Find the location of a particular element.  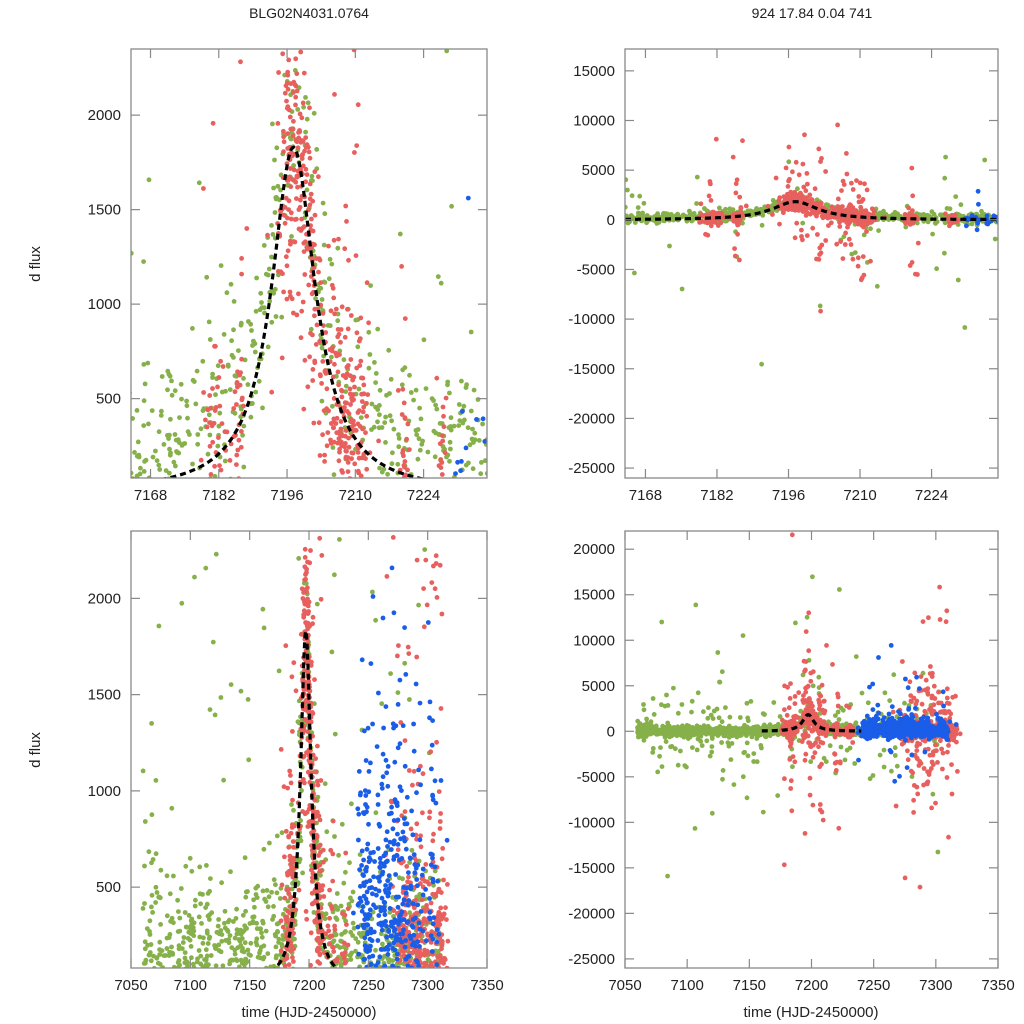

y-tick-label: 2000 is located at coordinates (104, 115).